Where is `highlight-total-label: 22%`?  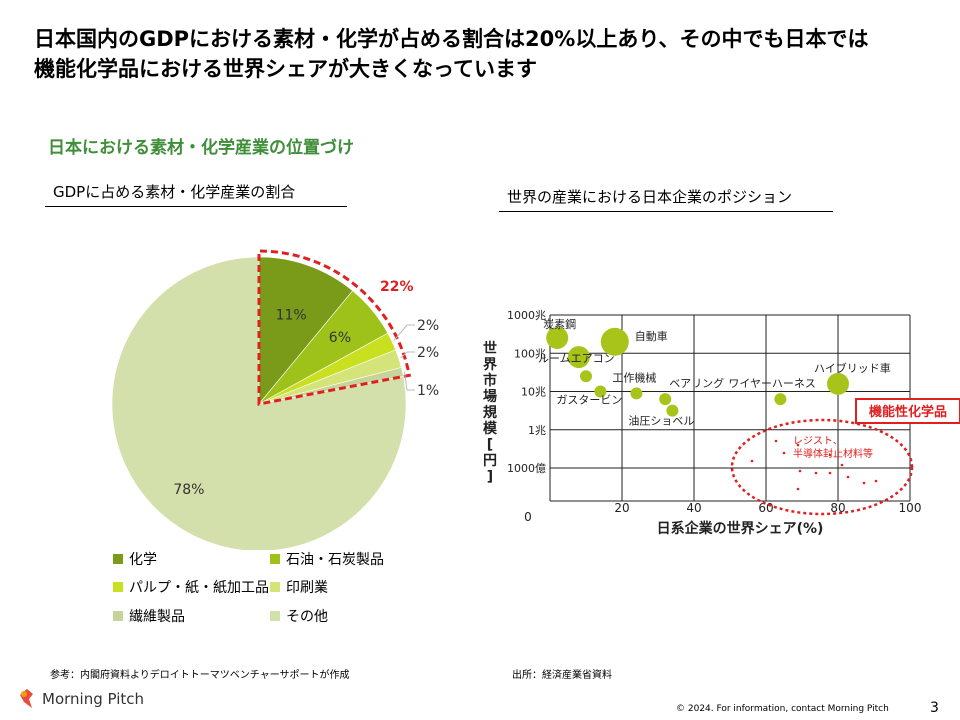 highlight-total-label: 22% is located at coordinates (397, 287).